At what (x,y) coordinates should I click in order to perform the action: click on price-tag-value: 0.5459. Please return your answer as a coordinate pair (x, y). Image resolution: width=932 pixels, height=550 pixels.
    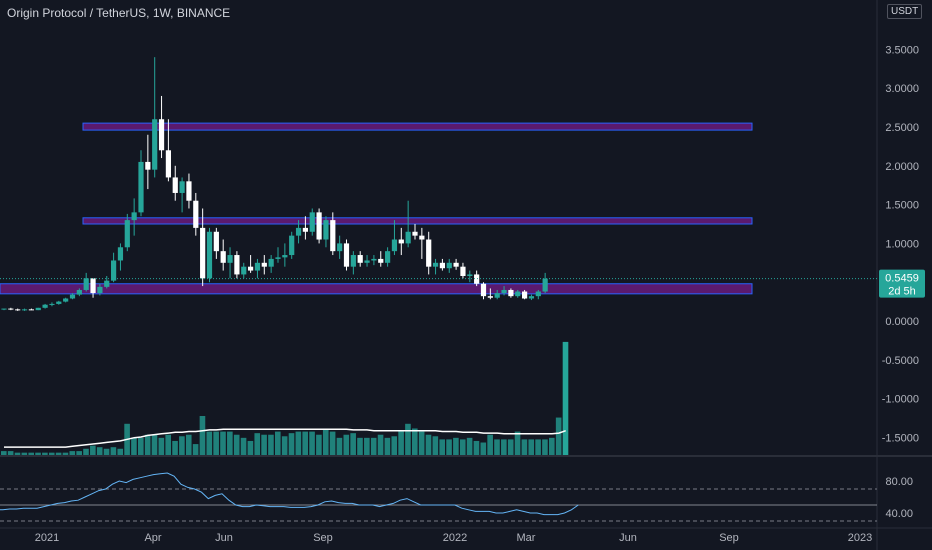
    Looking at the image, I should click on (902, 279).